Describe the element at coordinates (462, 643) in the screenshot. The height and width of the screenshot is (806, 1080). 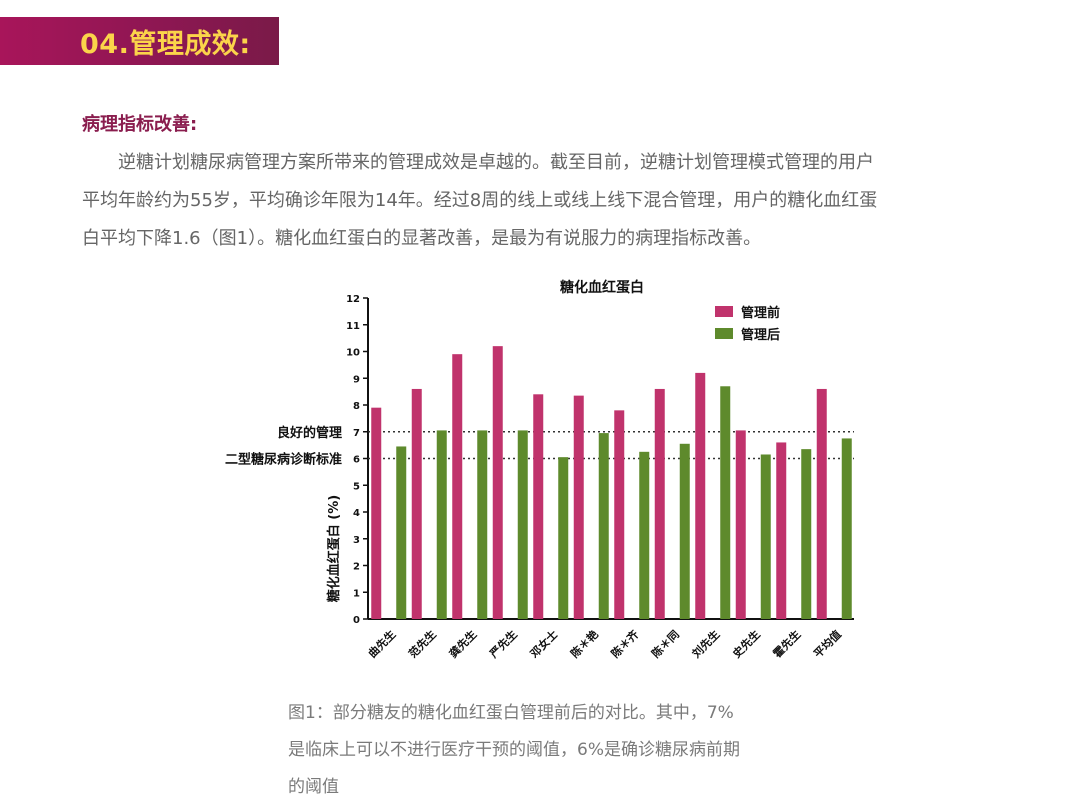
I see `x-tick-label: 龚先生` at that location.